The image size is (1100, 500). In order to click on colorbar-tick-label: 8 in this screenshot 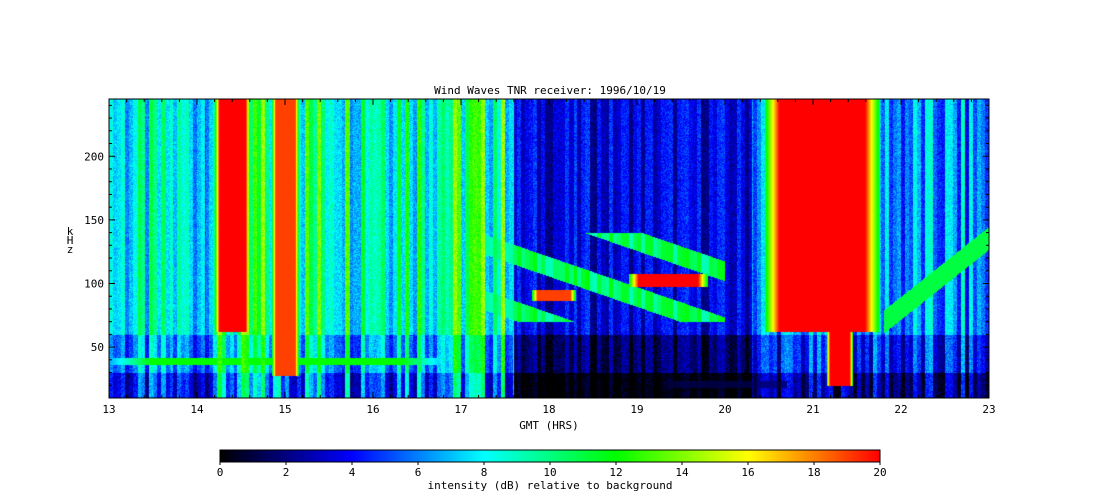, I will do `click(484, 472)`.